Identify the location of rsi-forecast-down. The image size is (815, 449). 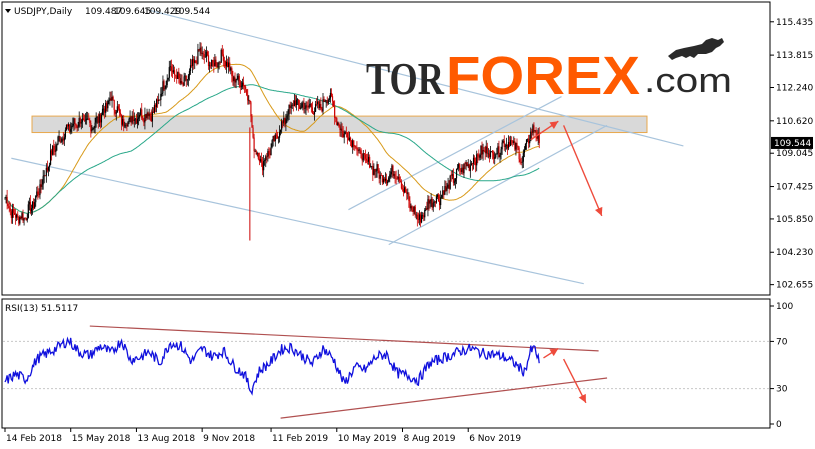
(574, 381).